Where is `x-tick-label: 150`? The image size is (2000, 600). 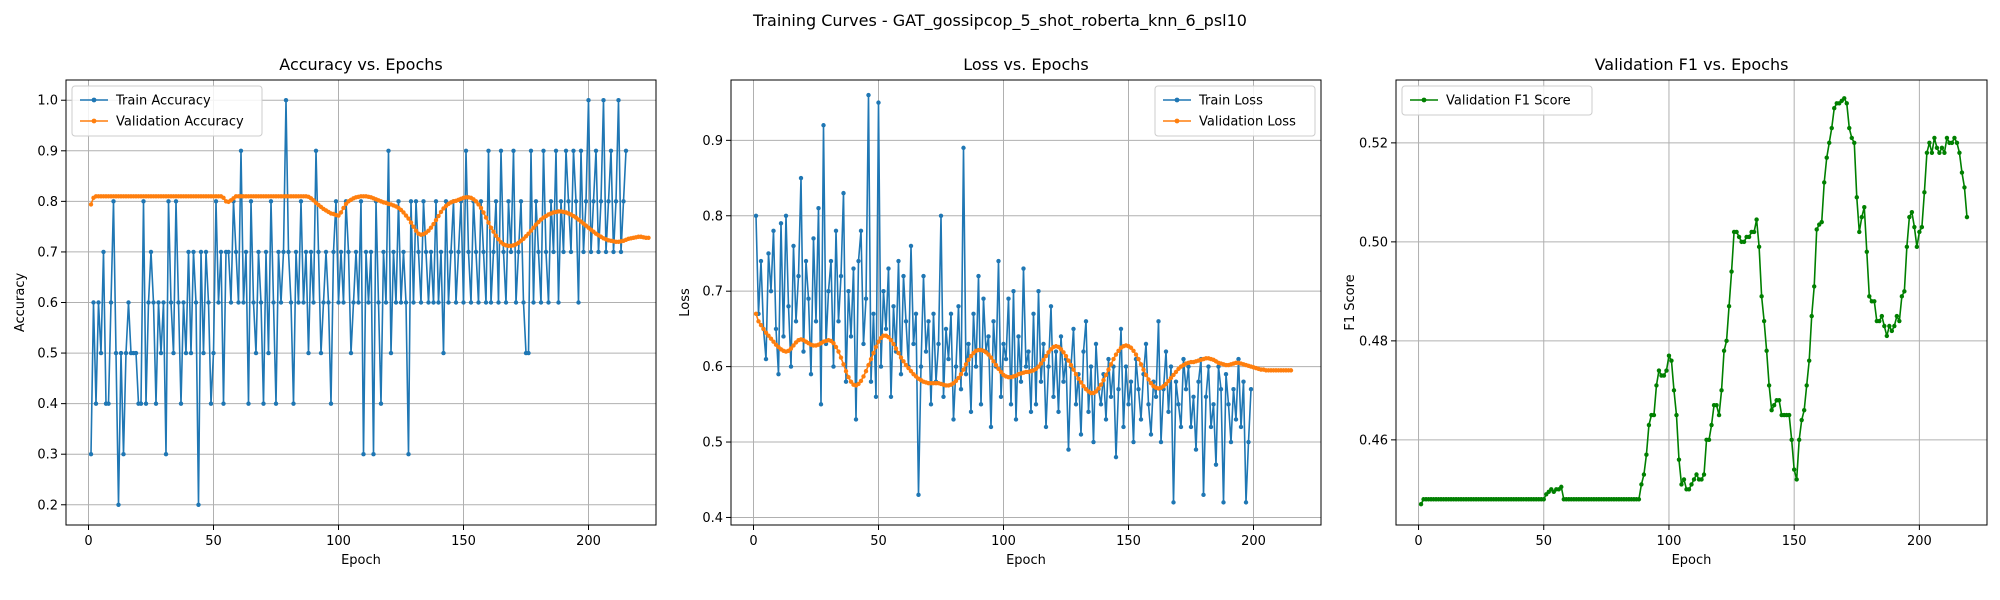
x-tick-label: 150 is located at coordinates (1794, 541).